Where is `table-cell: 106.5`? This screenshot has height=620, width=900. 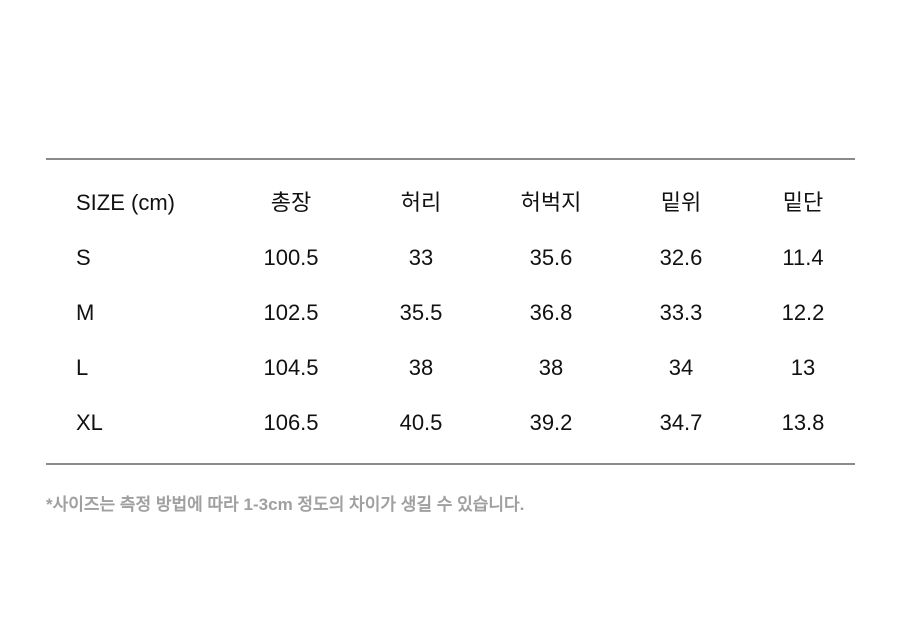 table-cell: 106.5 is located at coordinates (291, 422).